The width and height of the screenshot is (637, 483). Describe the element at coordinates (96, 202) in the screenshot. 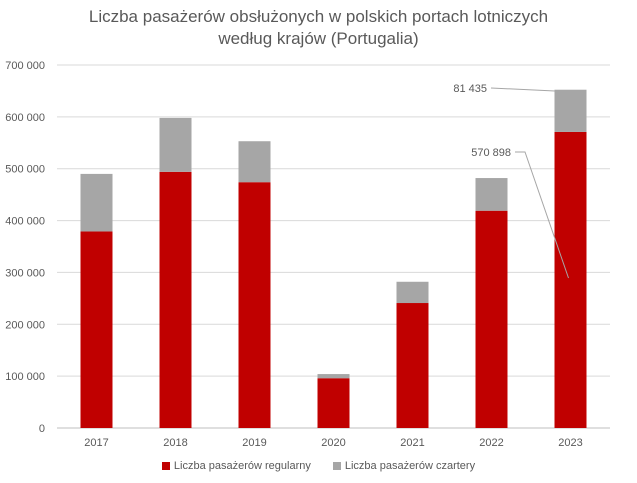

I see `bar-charter-2017` at that location.